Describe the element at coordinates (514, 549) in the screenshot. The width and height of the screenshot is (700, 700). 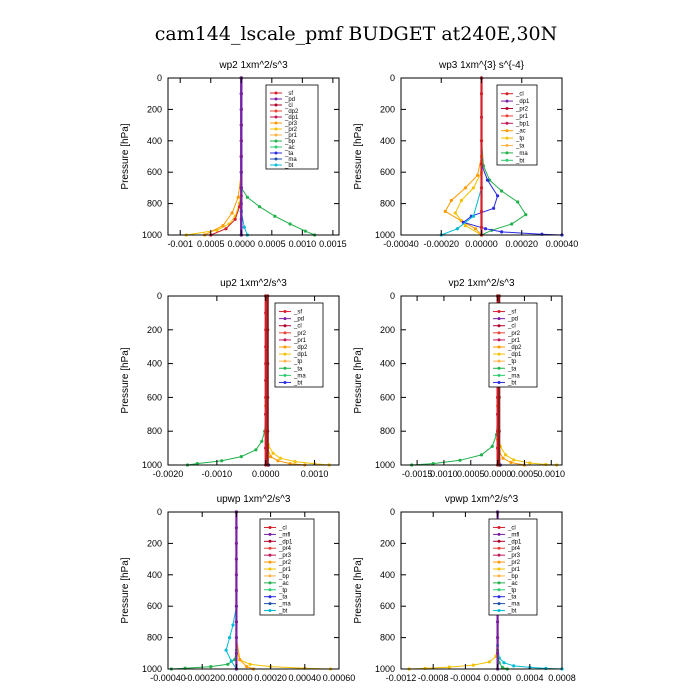
I see `legend-entry: _pr4` at that location.